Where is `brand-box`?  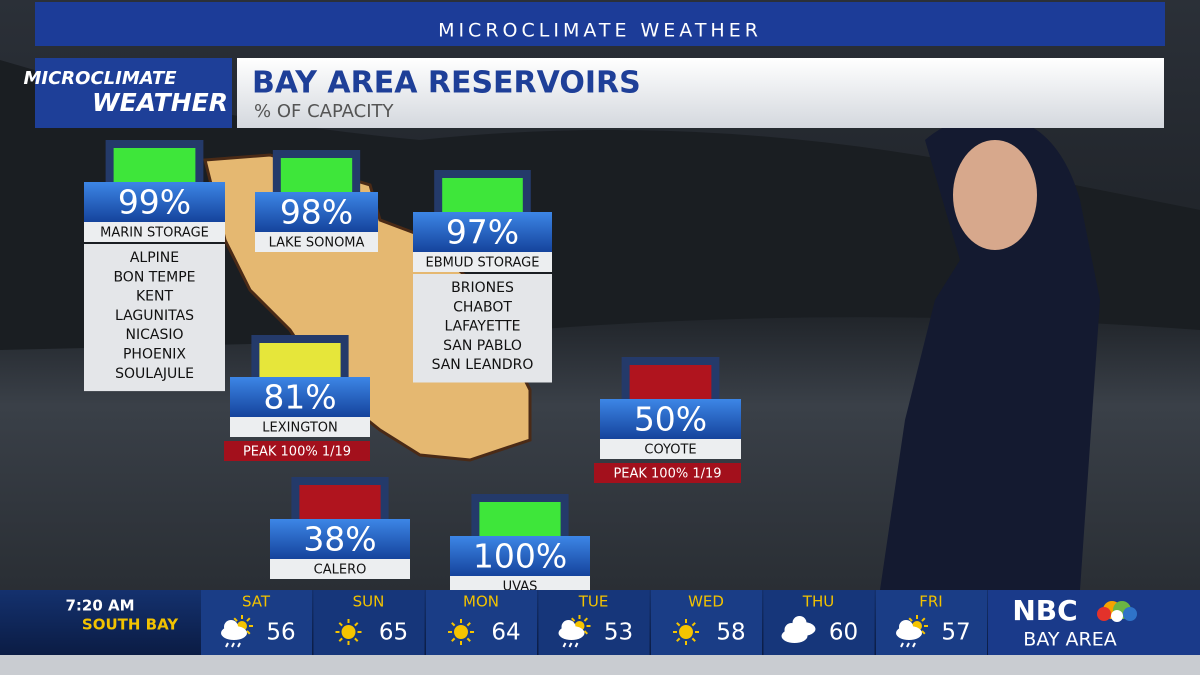
brand-box is located at coordinates (1094, 622).